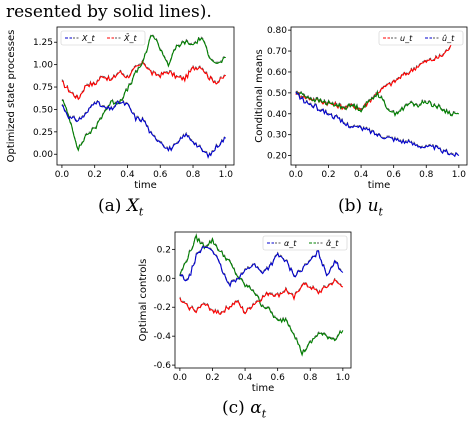 The height and width of the screenshot is (440, 474). Describe the element at coordinates (350, 206) in the screenshot. I see `caption-b-label: (b)` at that location.